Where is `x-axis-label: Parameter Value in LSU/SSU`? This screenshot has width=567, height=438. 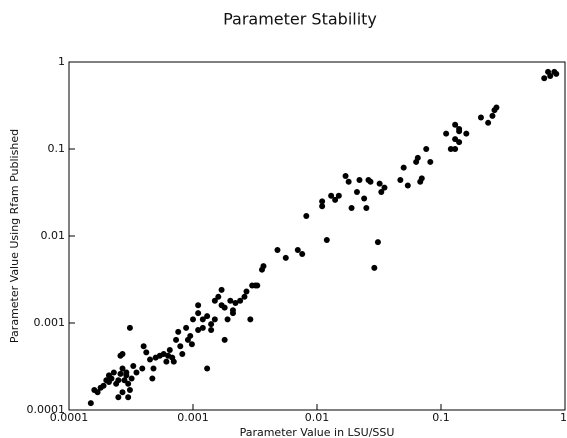
x-axis-label: Parameter Value in LSU/SSU is located at coordinates (317, 432).